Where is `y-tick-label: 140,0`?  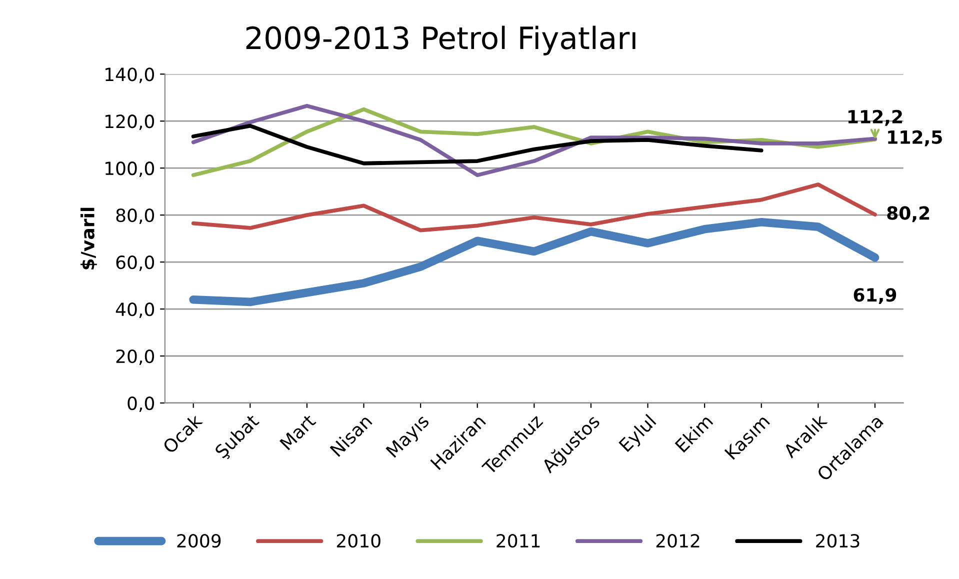 y-tick-label: 140,0 is located at coordinates (130, 76).